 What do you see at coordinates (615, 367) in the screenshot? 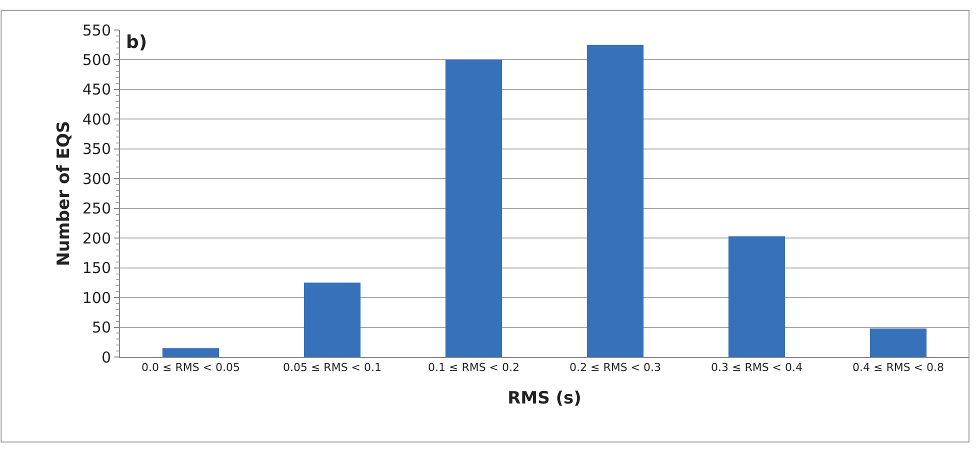
I see `x-tick-label: 0.2 ≤ RMS < 0.3` at bounding box center [615, 367].